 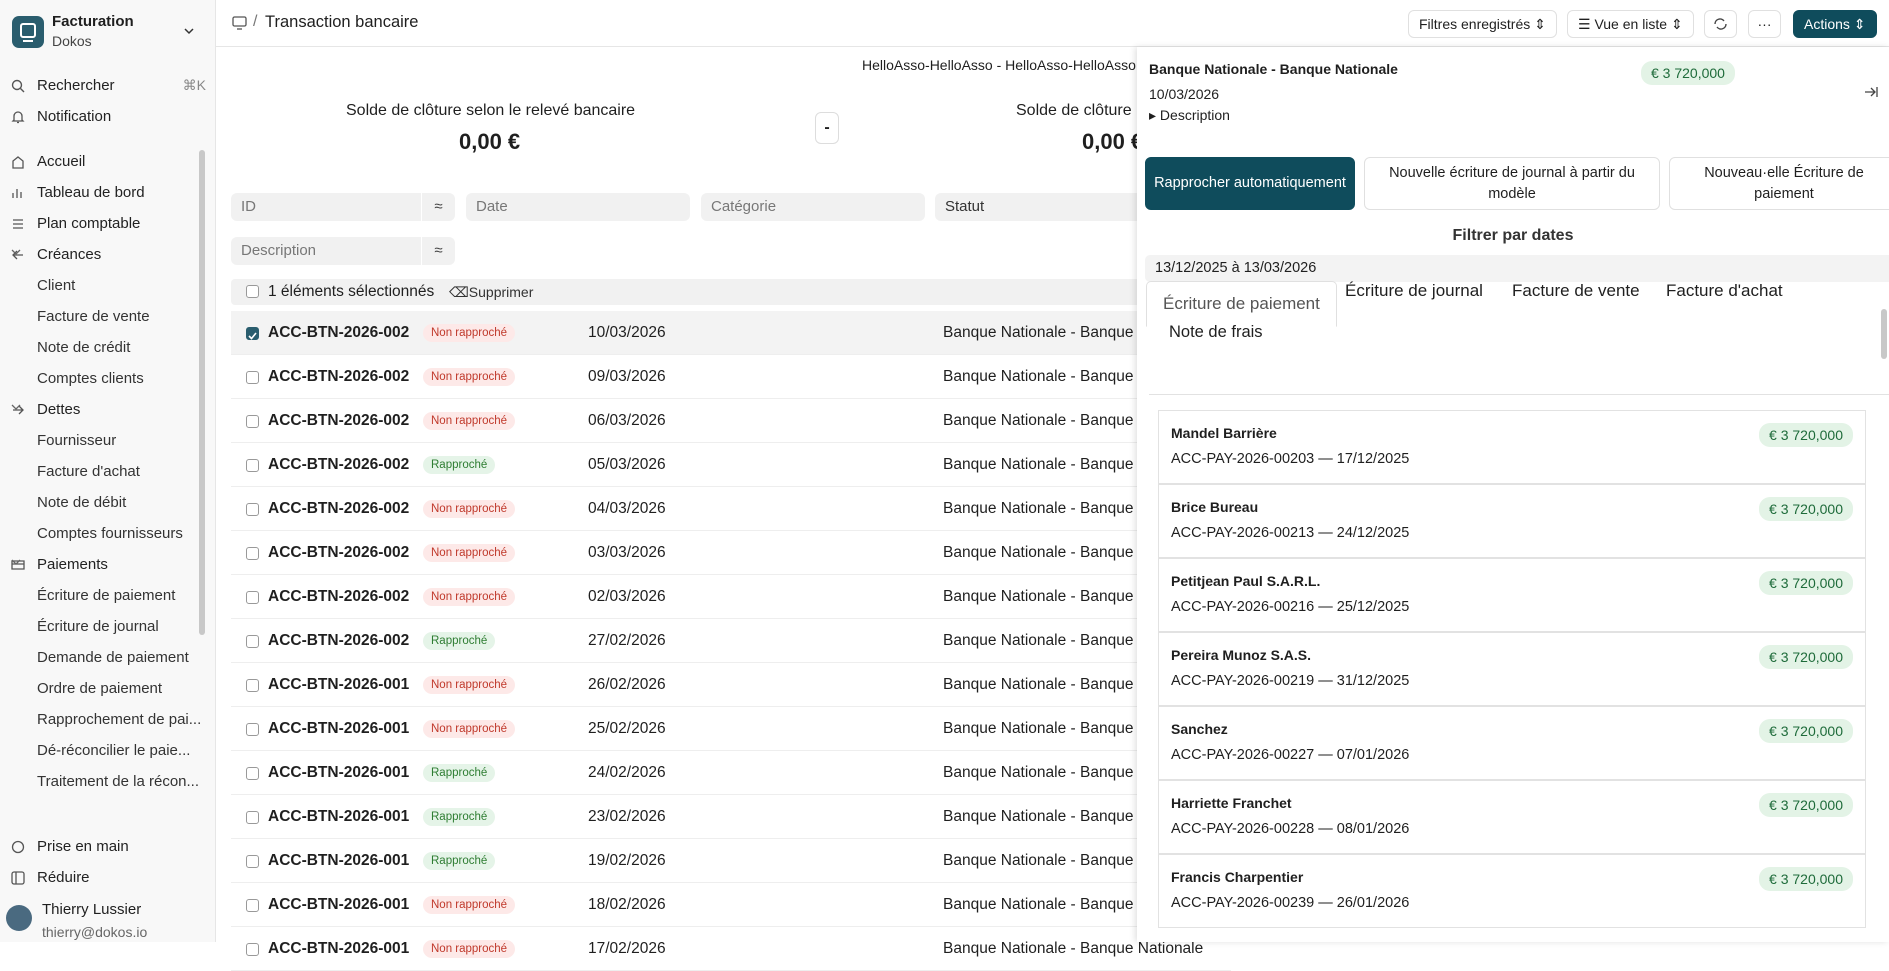 What do you see at coordinates (491, 292) in the screenshot?
I see `delete-button: ⌫Supprimer` at bounding box center [491, 292].